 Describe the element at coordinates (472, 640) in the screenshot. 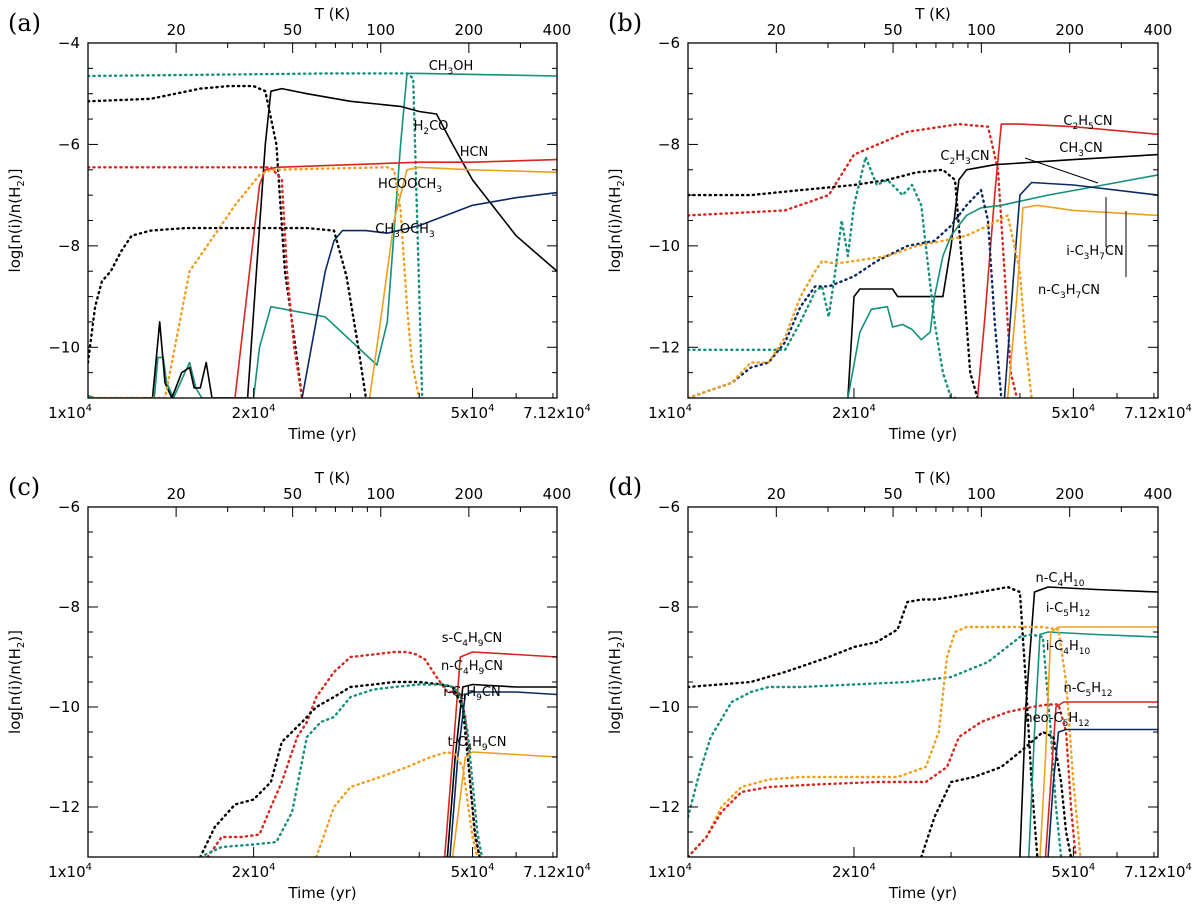

I see `annotation-label: s-C4H9CN` at that location.